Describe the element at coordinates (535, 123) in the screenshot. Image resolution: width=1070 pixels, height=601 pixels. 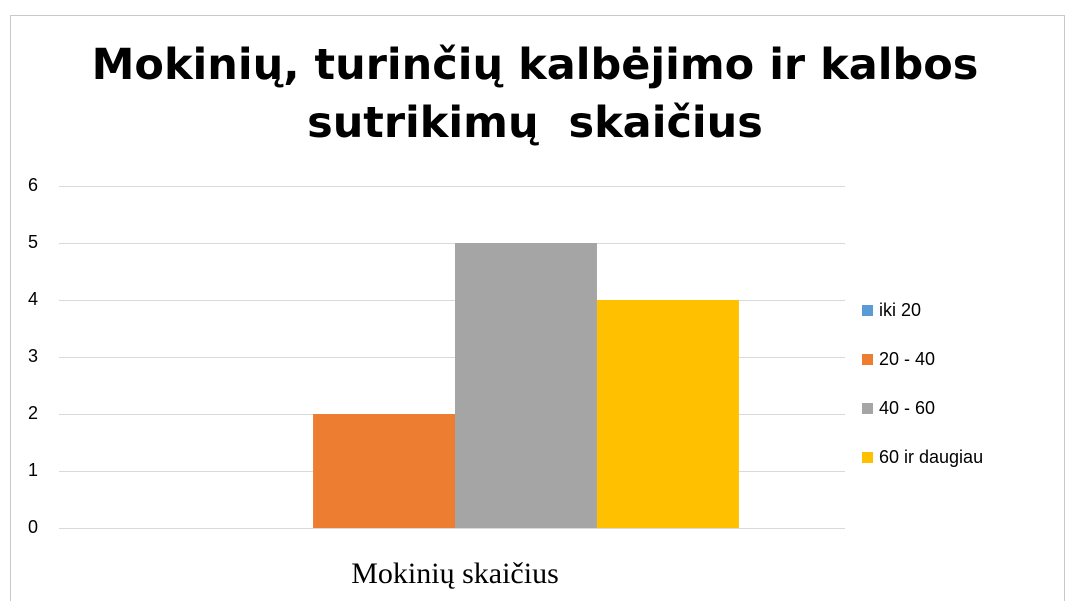
I see `title-line: sutrikimų skaičius` at that location.